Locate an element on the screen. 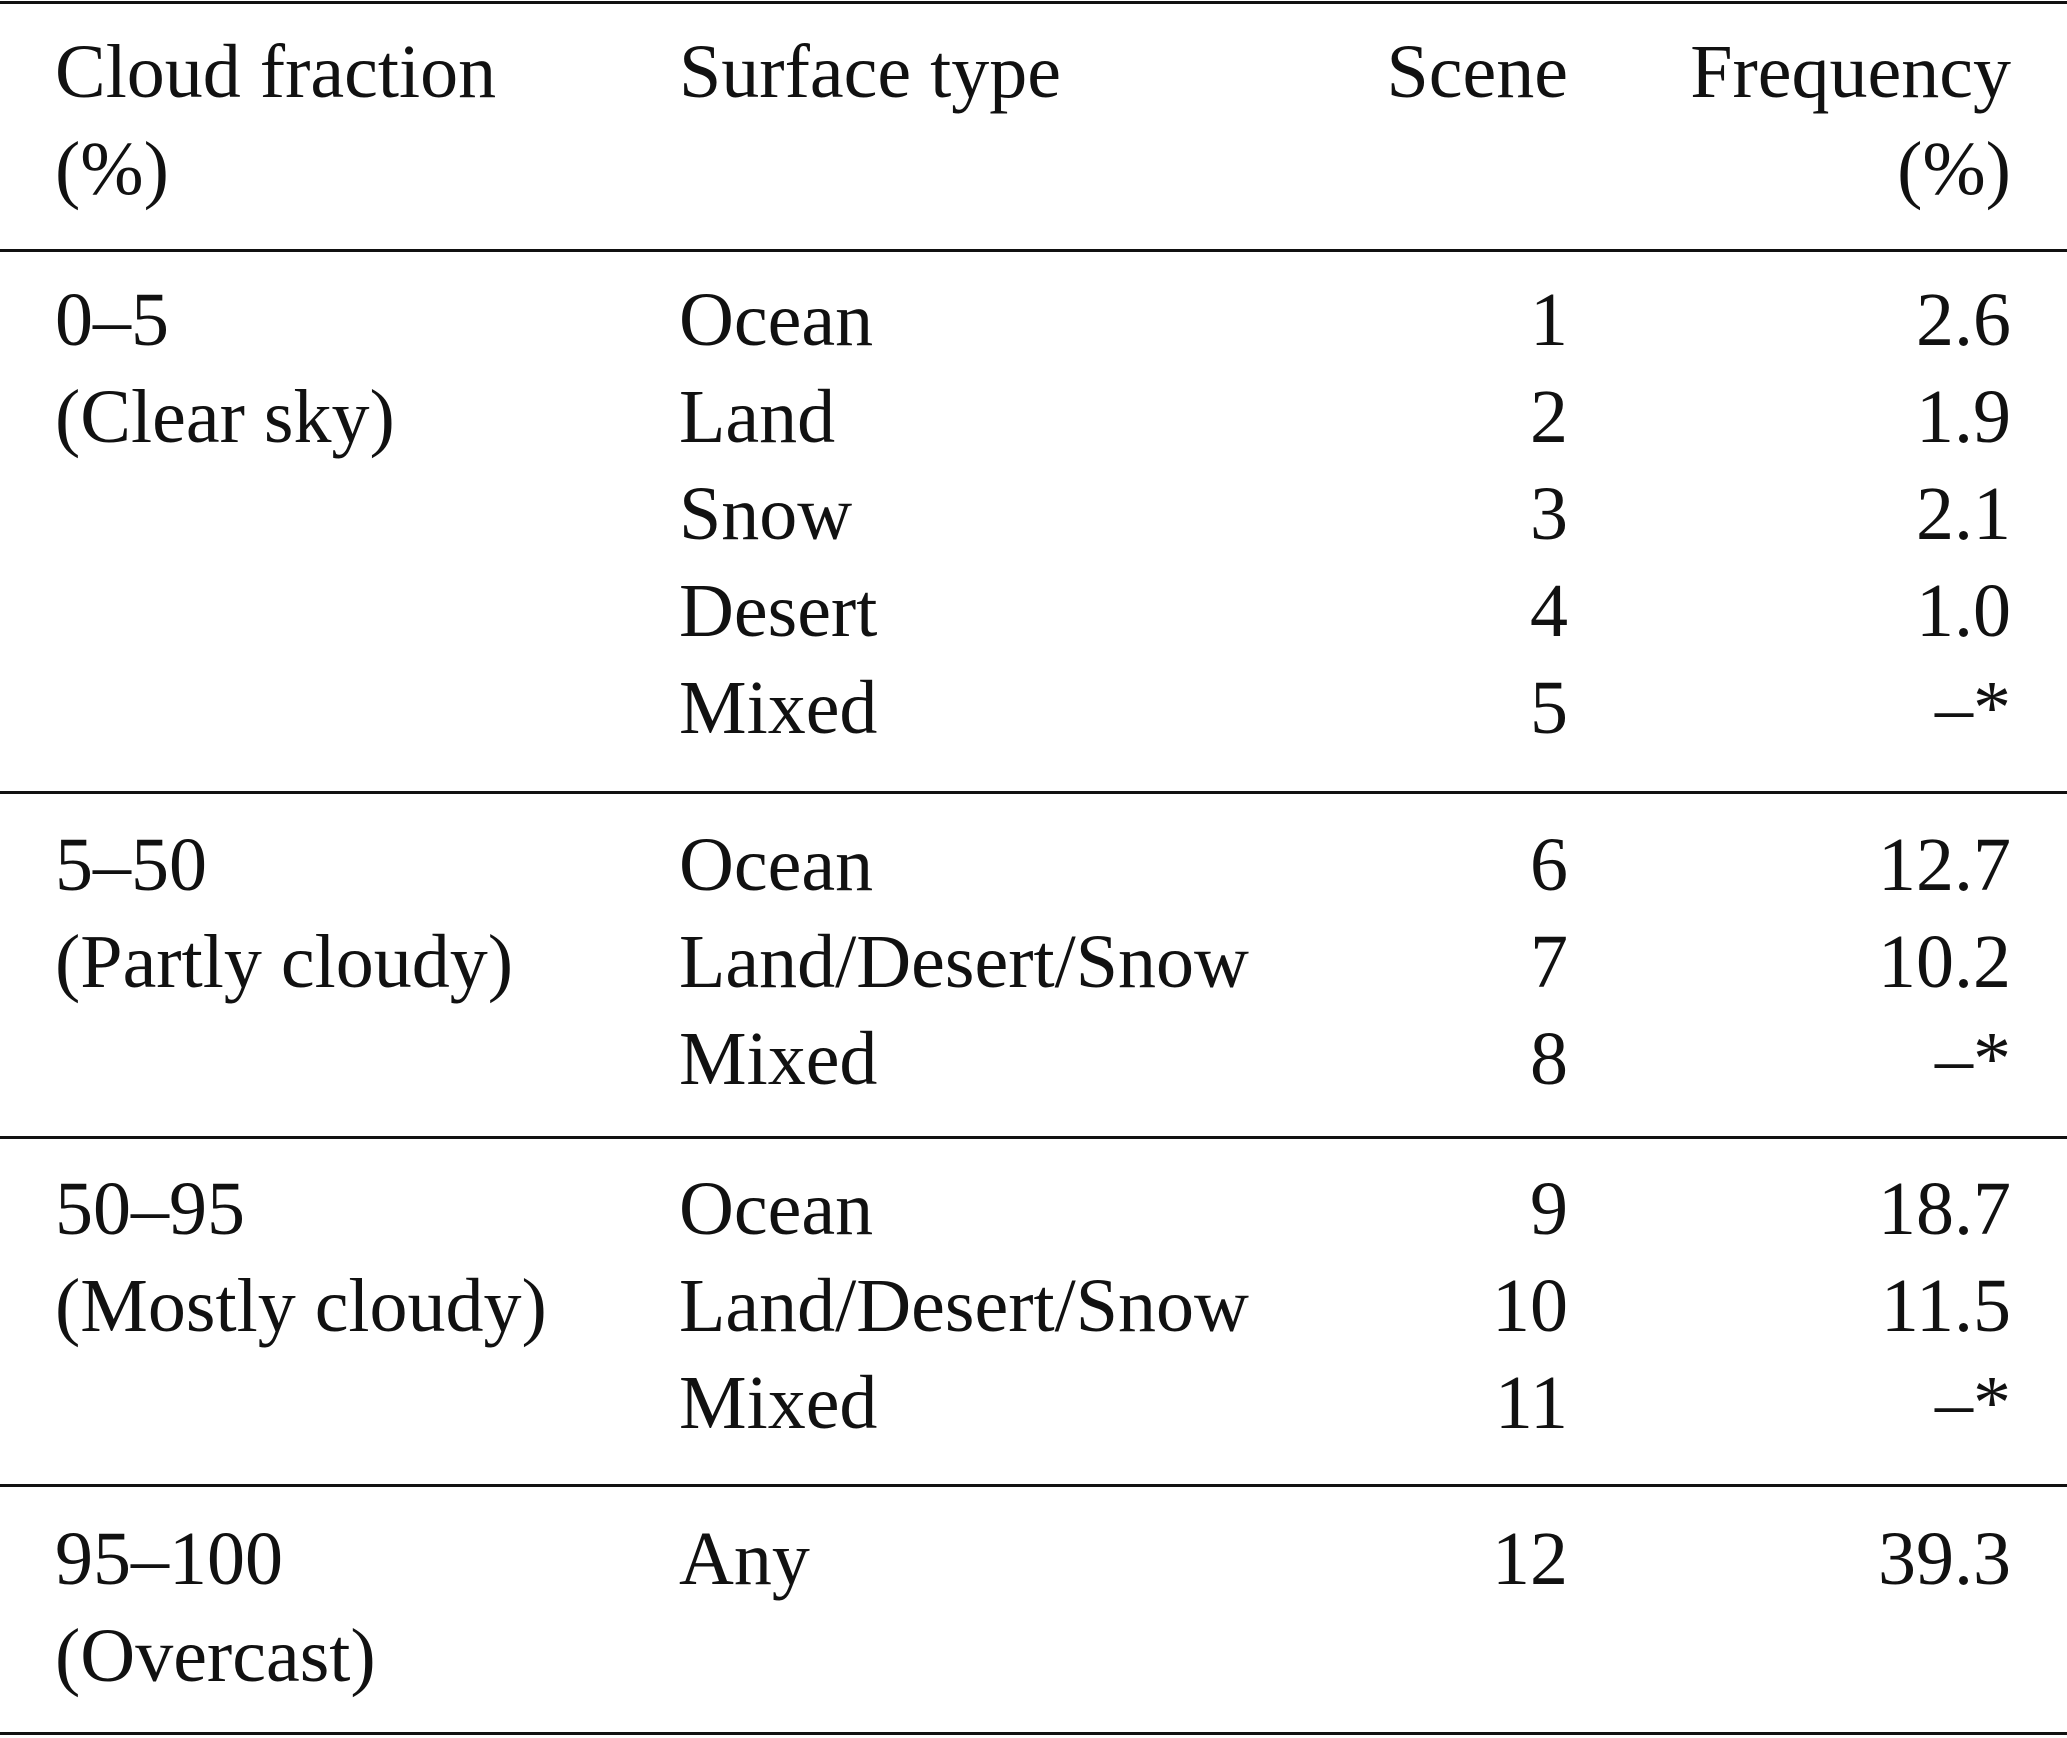 The width and height of the screenshot is (2067, 1738). bottom-rule is located at coordinates (1033, 1733).